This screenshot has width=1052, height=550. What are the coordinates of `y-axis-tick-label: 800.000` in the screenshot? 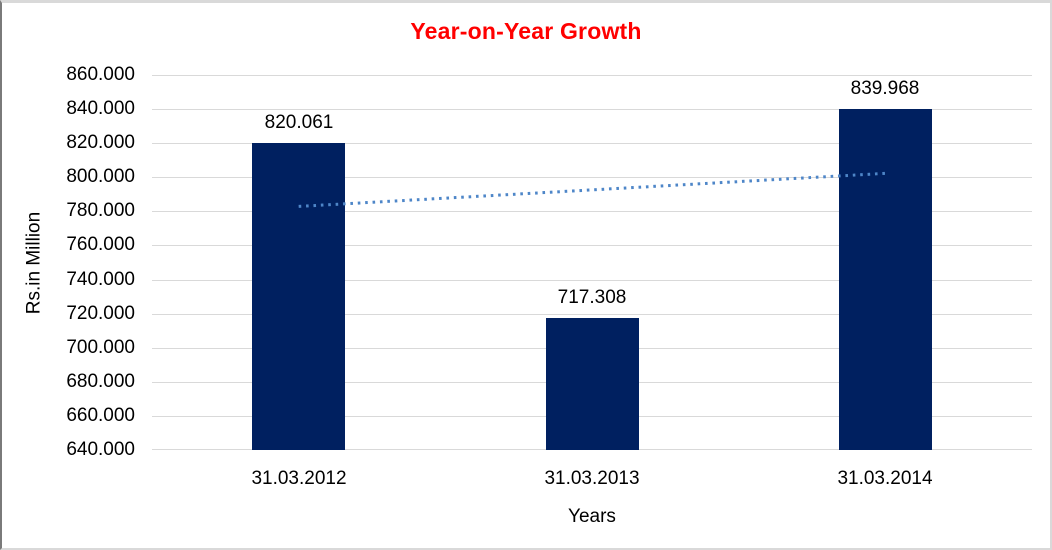 It's located at (100, 176).